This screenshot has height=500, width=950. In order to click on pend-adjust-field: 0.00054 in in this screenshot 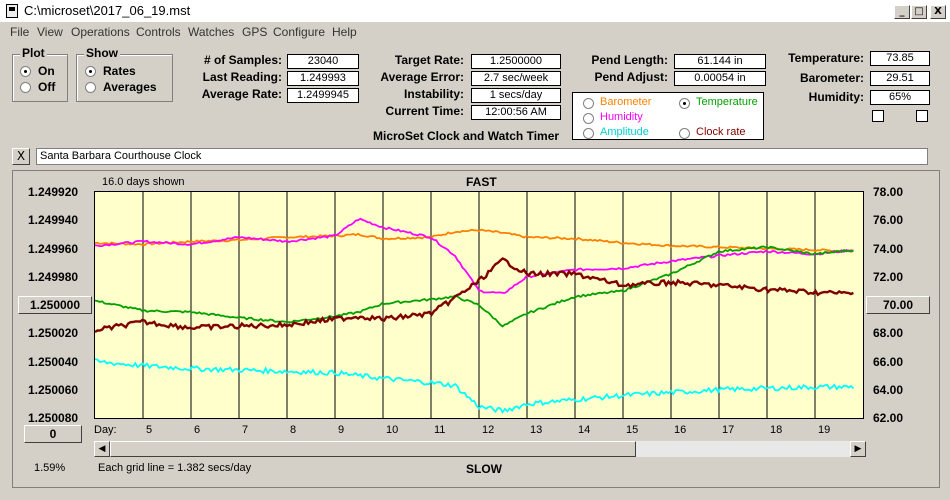, I will do `click(720, 78)`.